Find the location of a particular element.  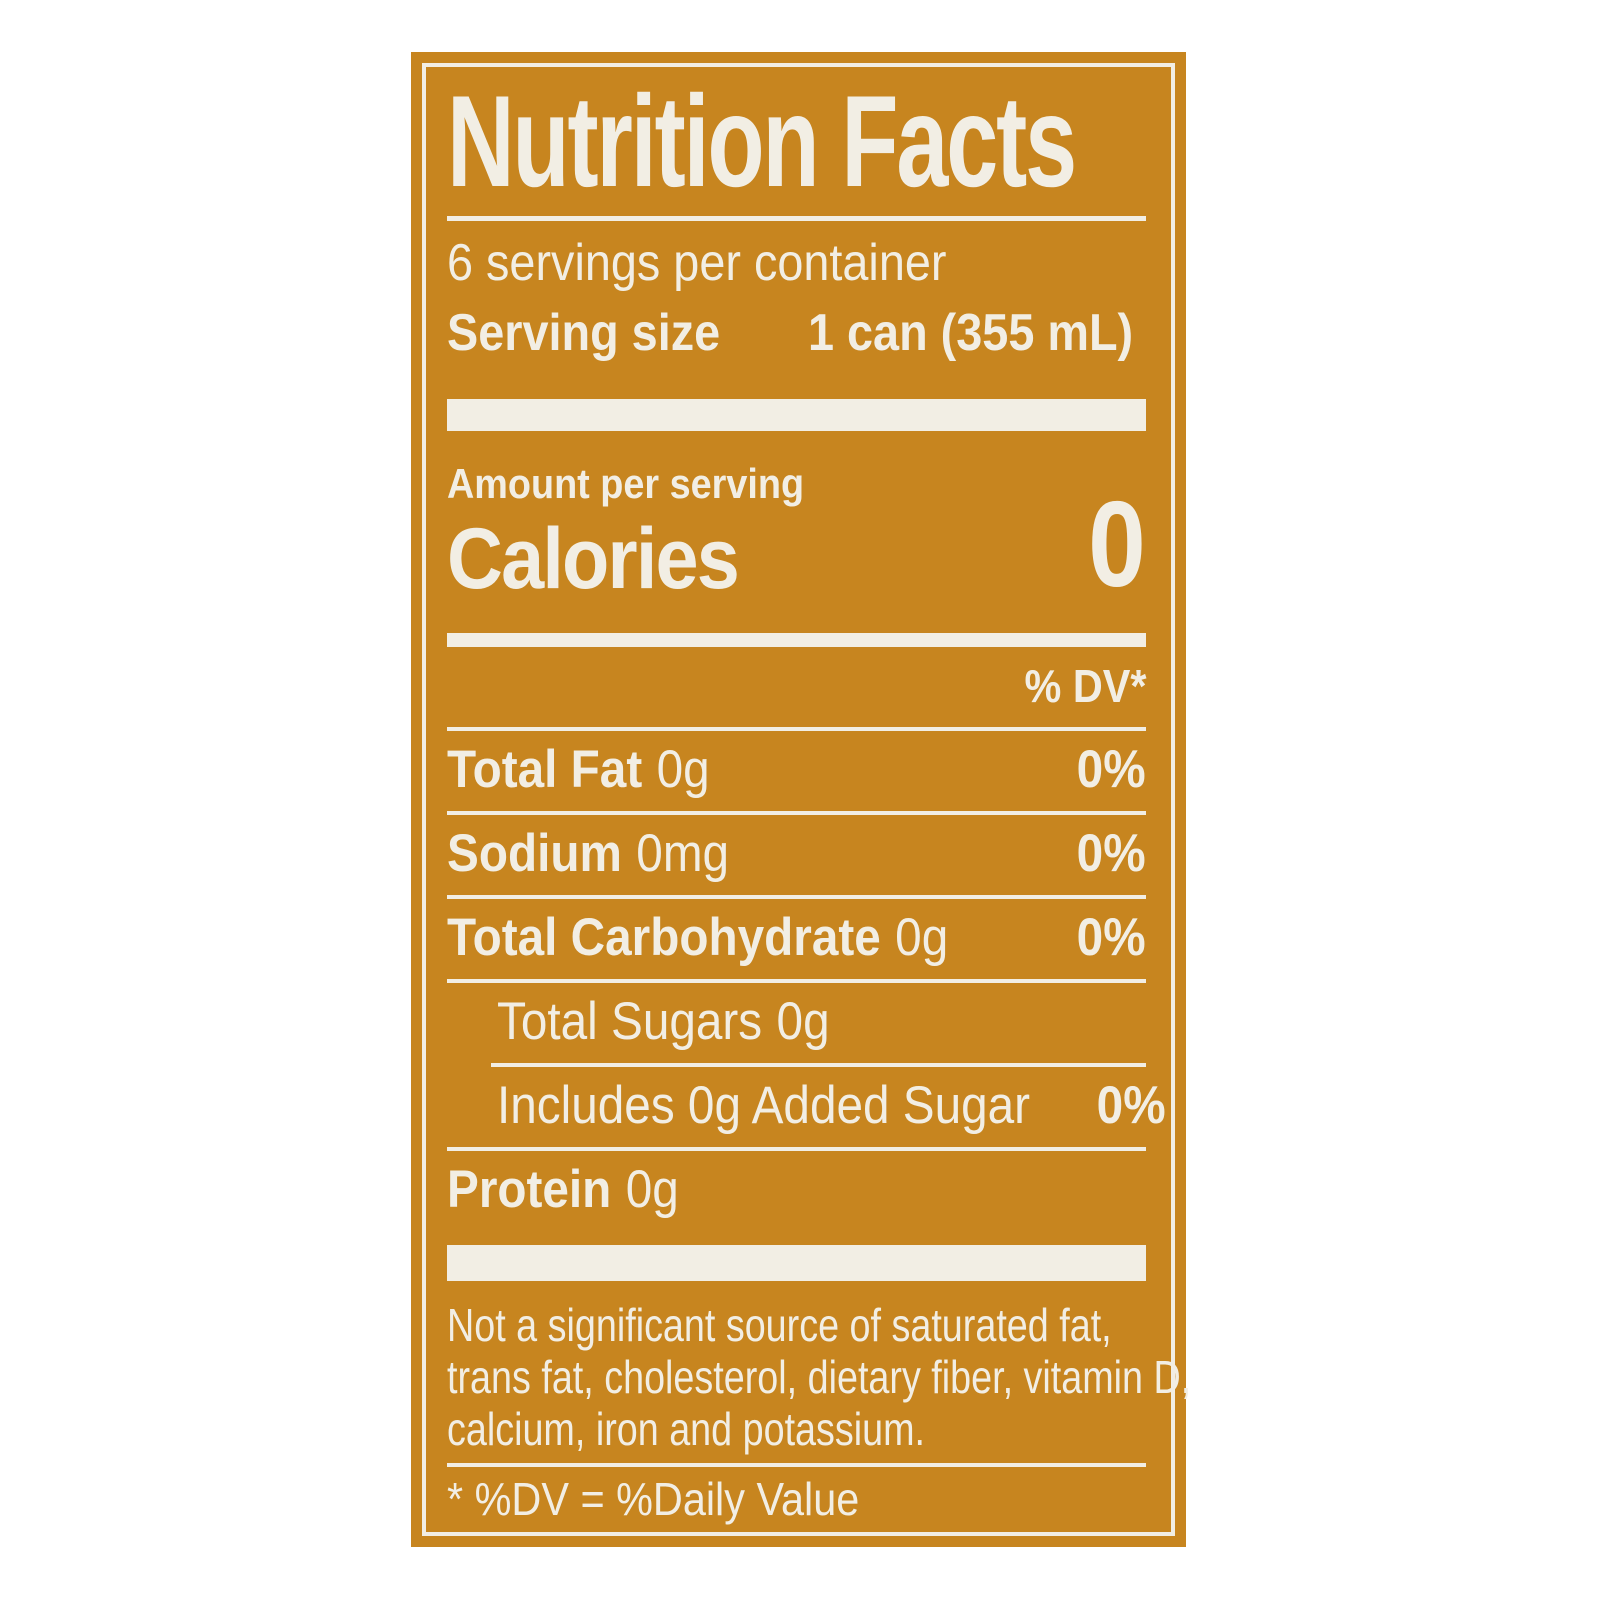

serving-size-value: 1 can (355 mL) is located at coordinates (971, 333).